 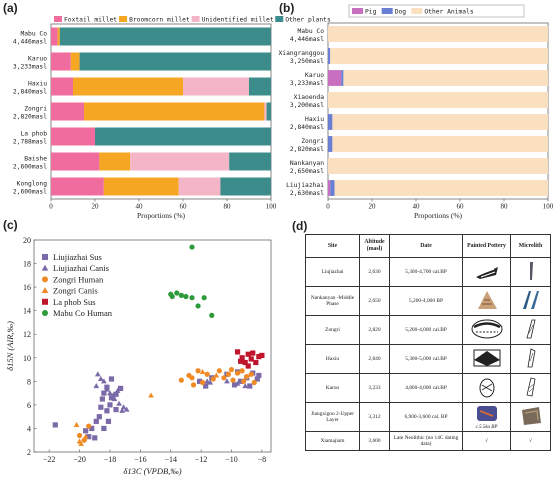 I want to click on painted-pottery-cell: √, so click(x=486, y=441).